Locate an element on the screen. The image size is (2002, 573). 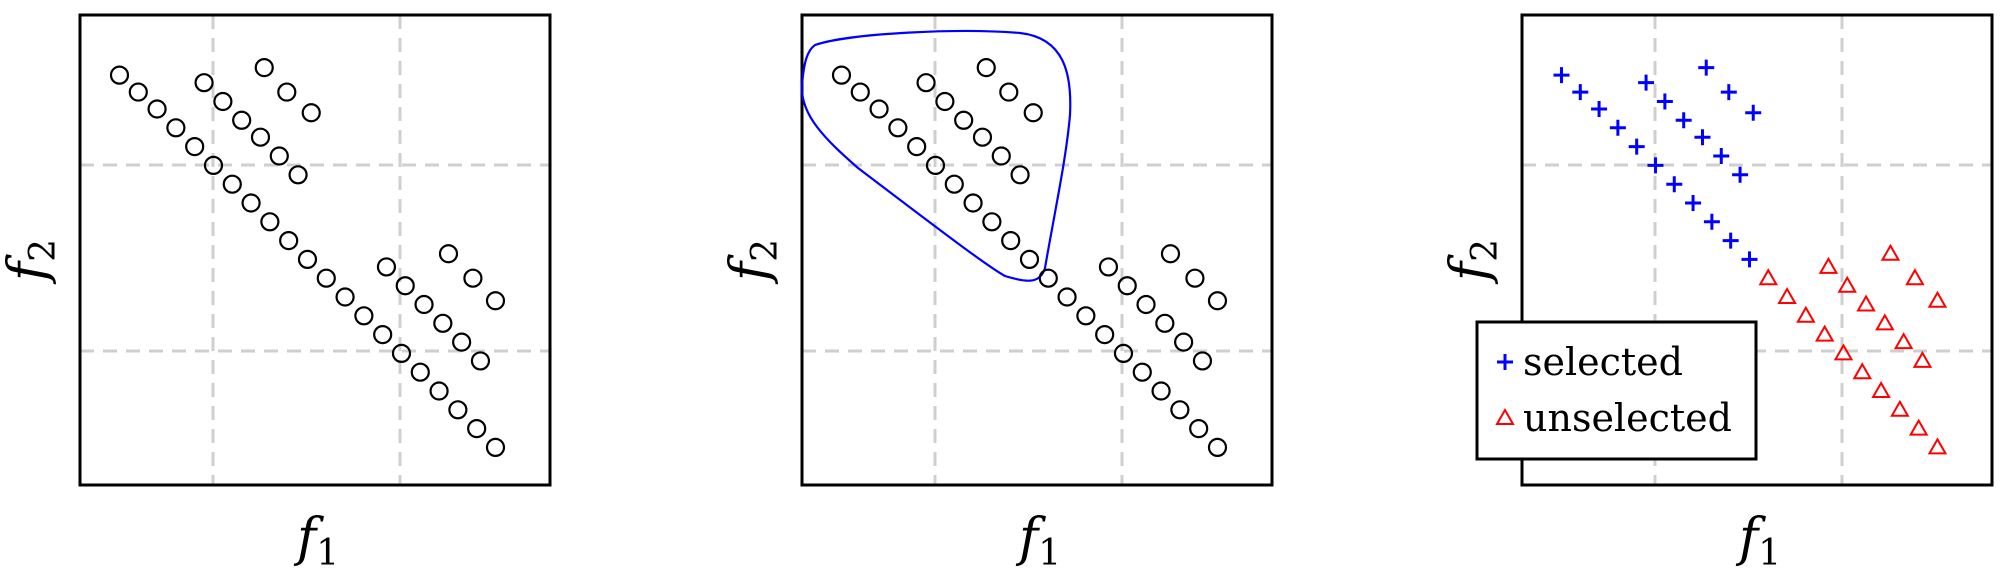
legend-label-unselected: unselected is located at coordinates (1627, 418).